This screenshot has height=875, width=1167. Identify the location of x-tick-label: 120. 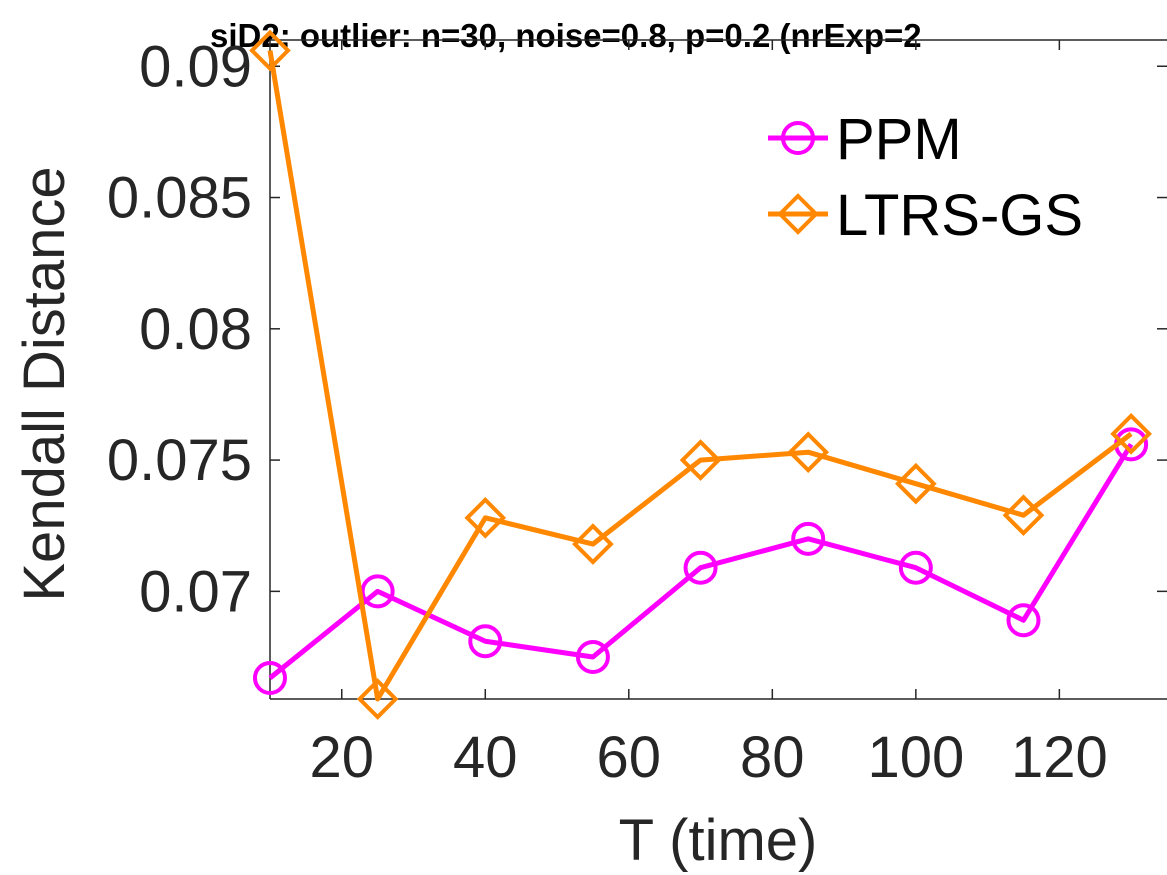
(1059, 757).